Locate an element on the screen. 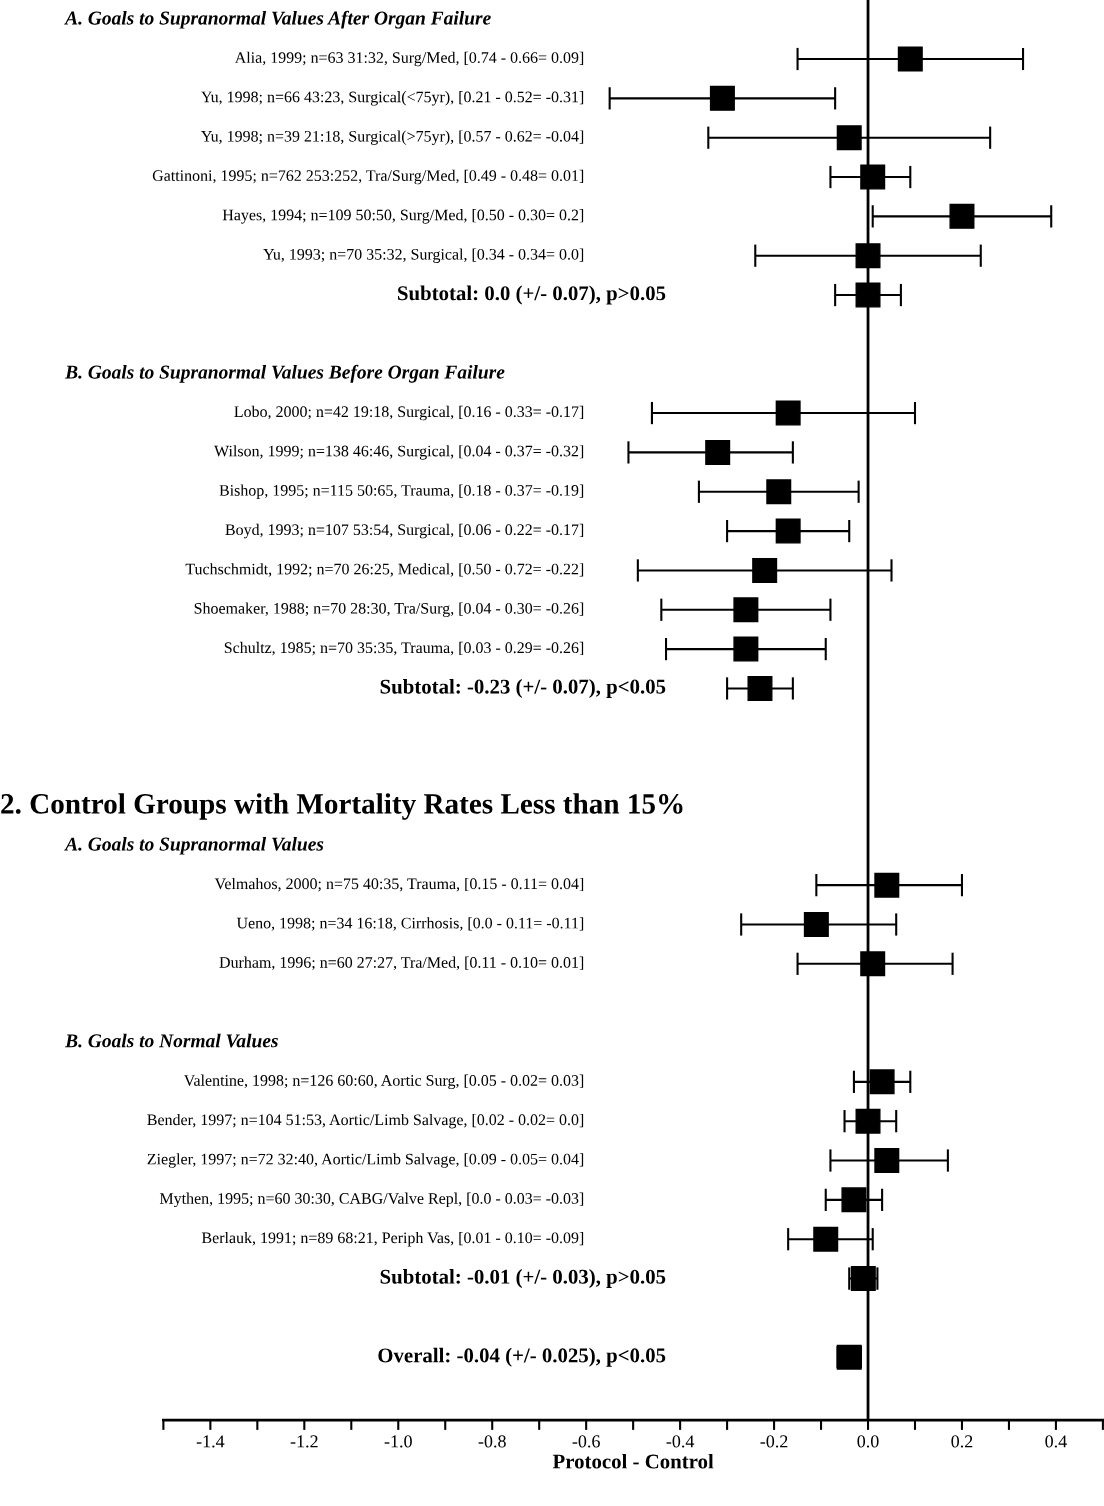 Image resolution: width=1104 pixels, height=1506 pixels. y-tick-label: Yu, 1998; n=39 21:18, Surgical(>75yr), [0.57 - 0.62= -0.04] is located at coordinates (392, 137).